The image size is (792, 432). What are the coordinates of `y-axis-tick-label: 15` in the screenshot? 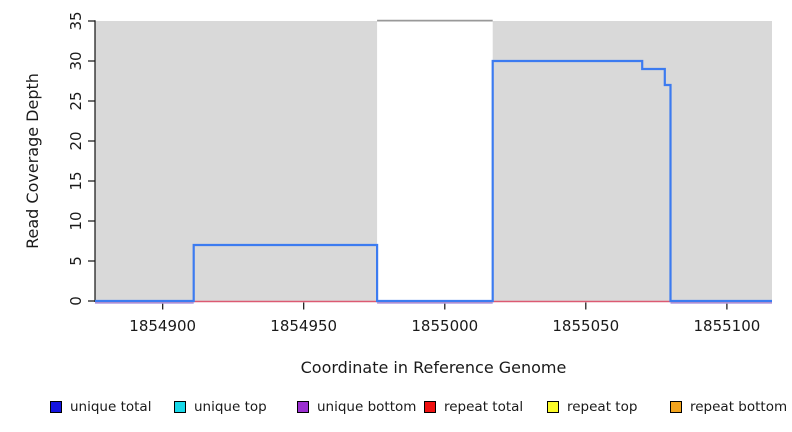 It's located at (76, 180).